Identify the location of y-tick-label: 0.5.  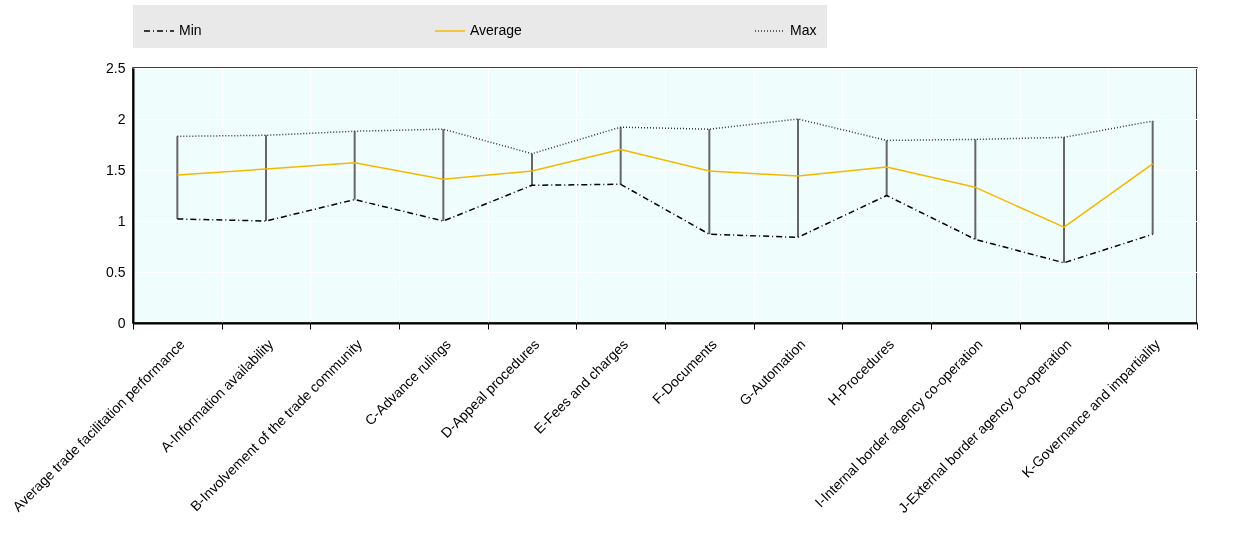
(116, 271).